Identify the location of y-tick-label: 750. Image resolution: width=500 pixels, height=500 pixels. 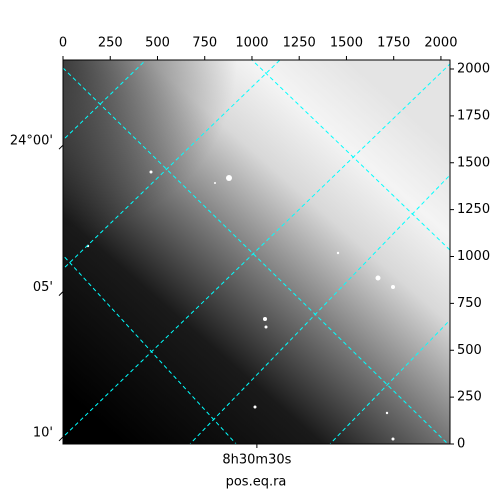
(469, 303).